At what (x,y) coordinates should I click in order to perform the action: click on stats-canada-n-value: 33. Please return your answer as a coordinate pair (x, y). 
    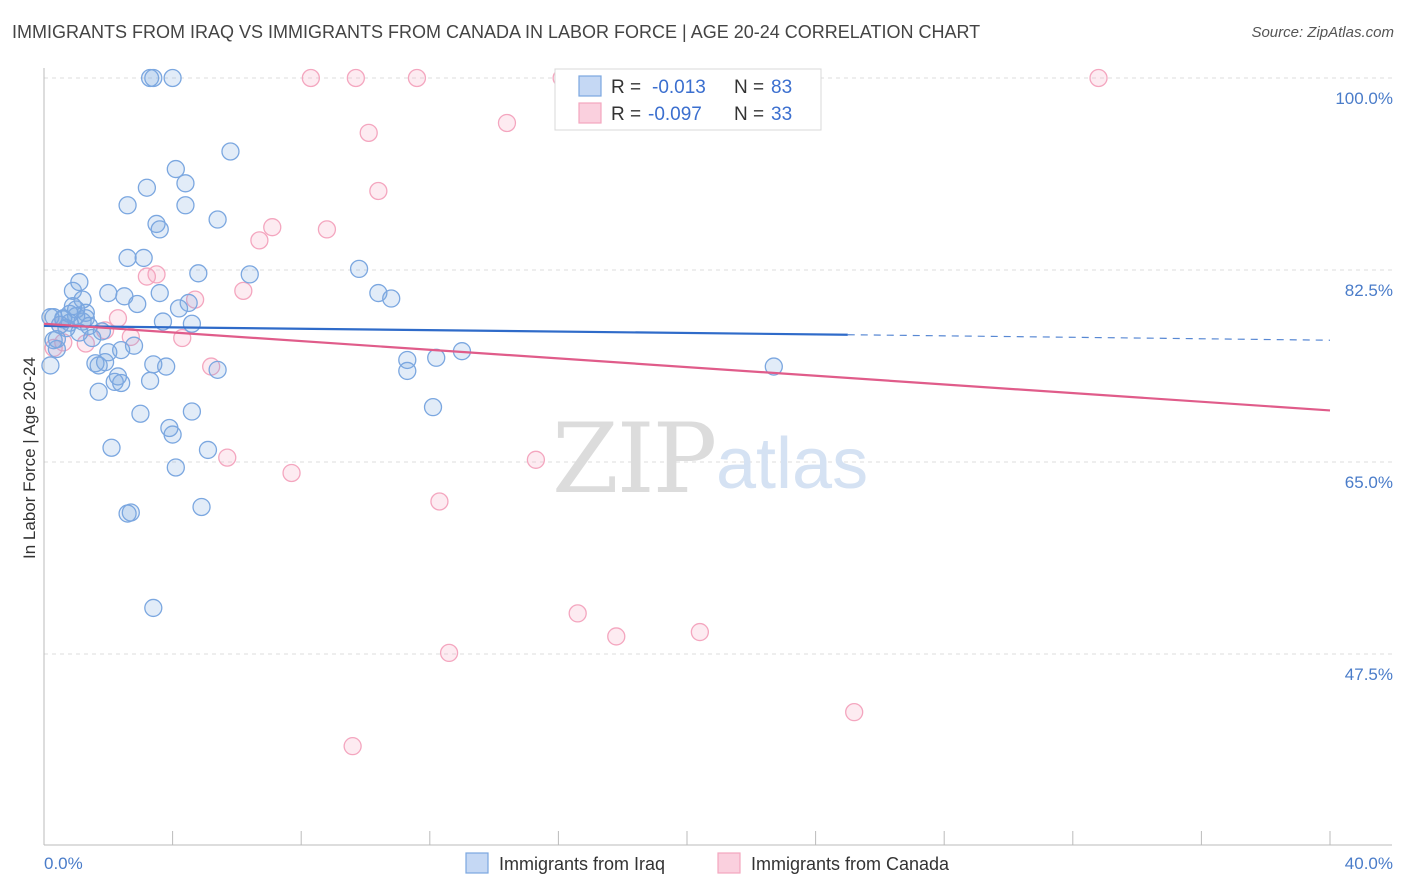
    Looking at the image, I should click on (781, 114).